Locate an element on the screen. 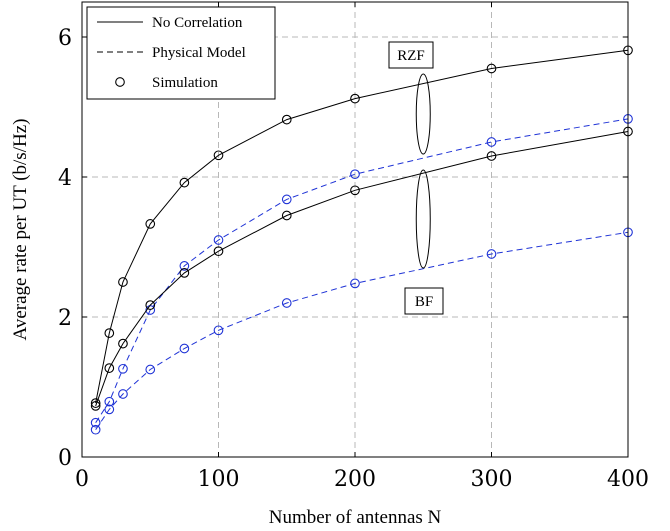 This screenshot has width=670, height=531. x-tick-label: 200 is located at coordinates (355, 479).